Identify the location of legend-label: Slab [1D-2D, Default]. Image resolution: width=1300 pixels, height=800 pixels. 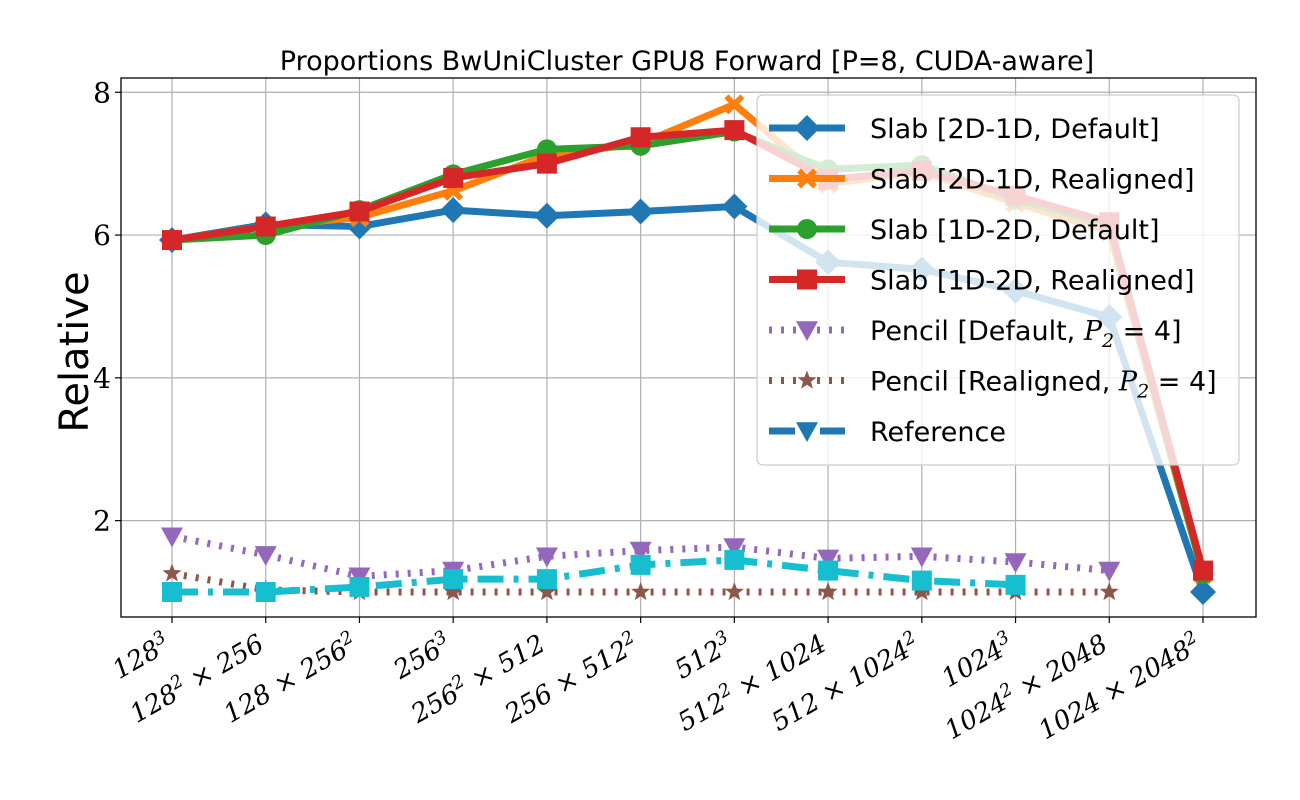
(1014, 230).